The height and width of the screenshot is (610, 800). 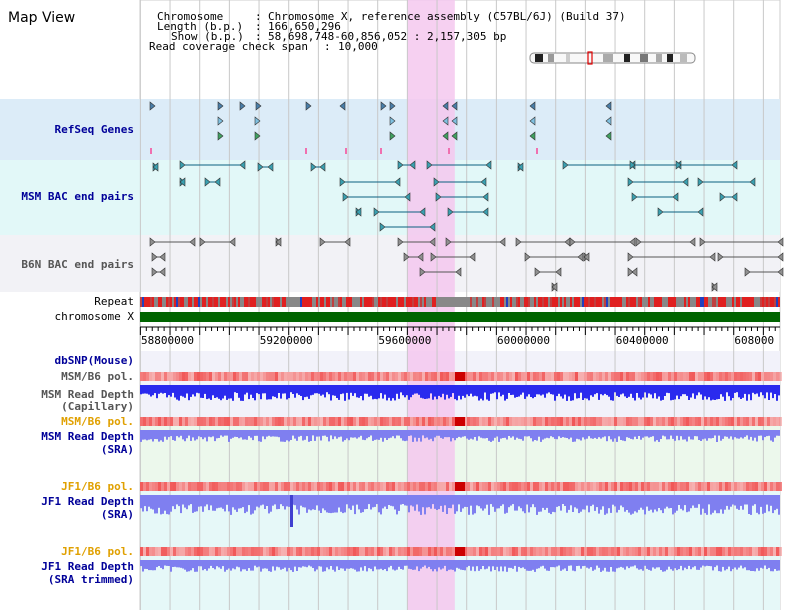 I want to click on track-label-msm-depth-cap-1: MSM Read Depth, so click(x=87, y=394).